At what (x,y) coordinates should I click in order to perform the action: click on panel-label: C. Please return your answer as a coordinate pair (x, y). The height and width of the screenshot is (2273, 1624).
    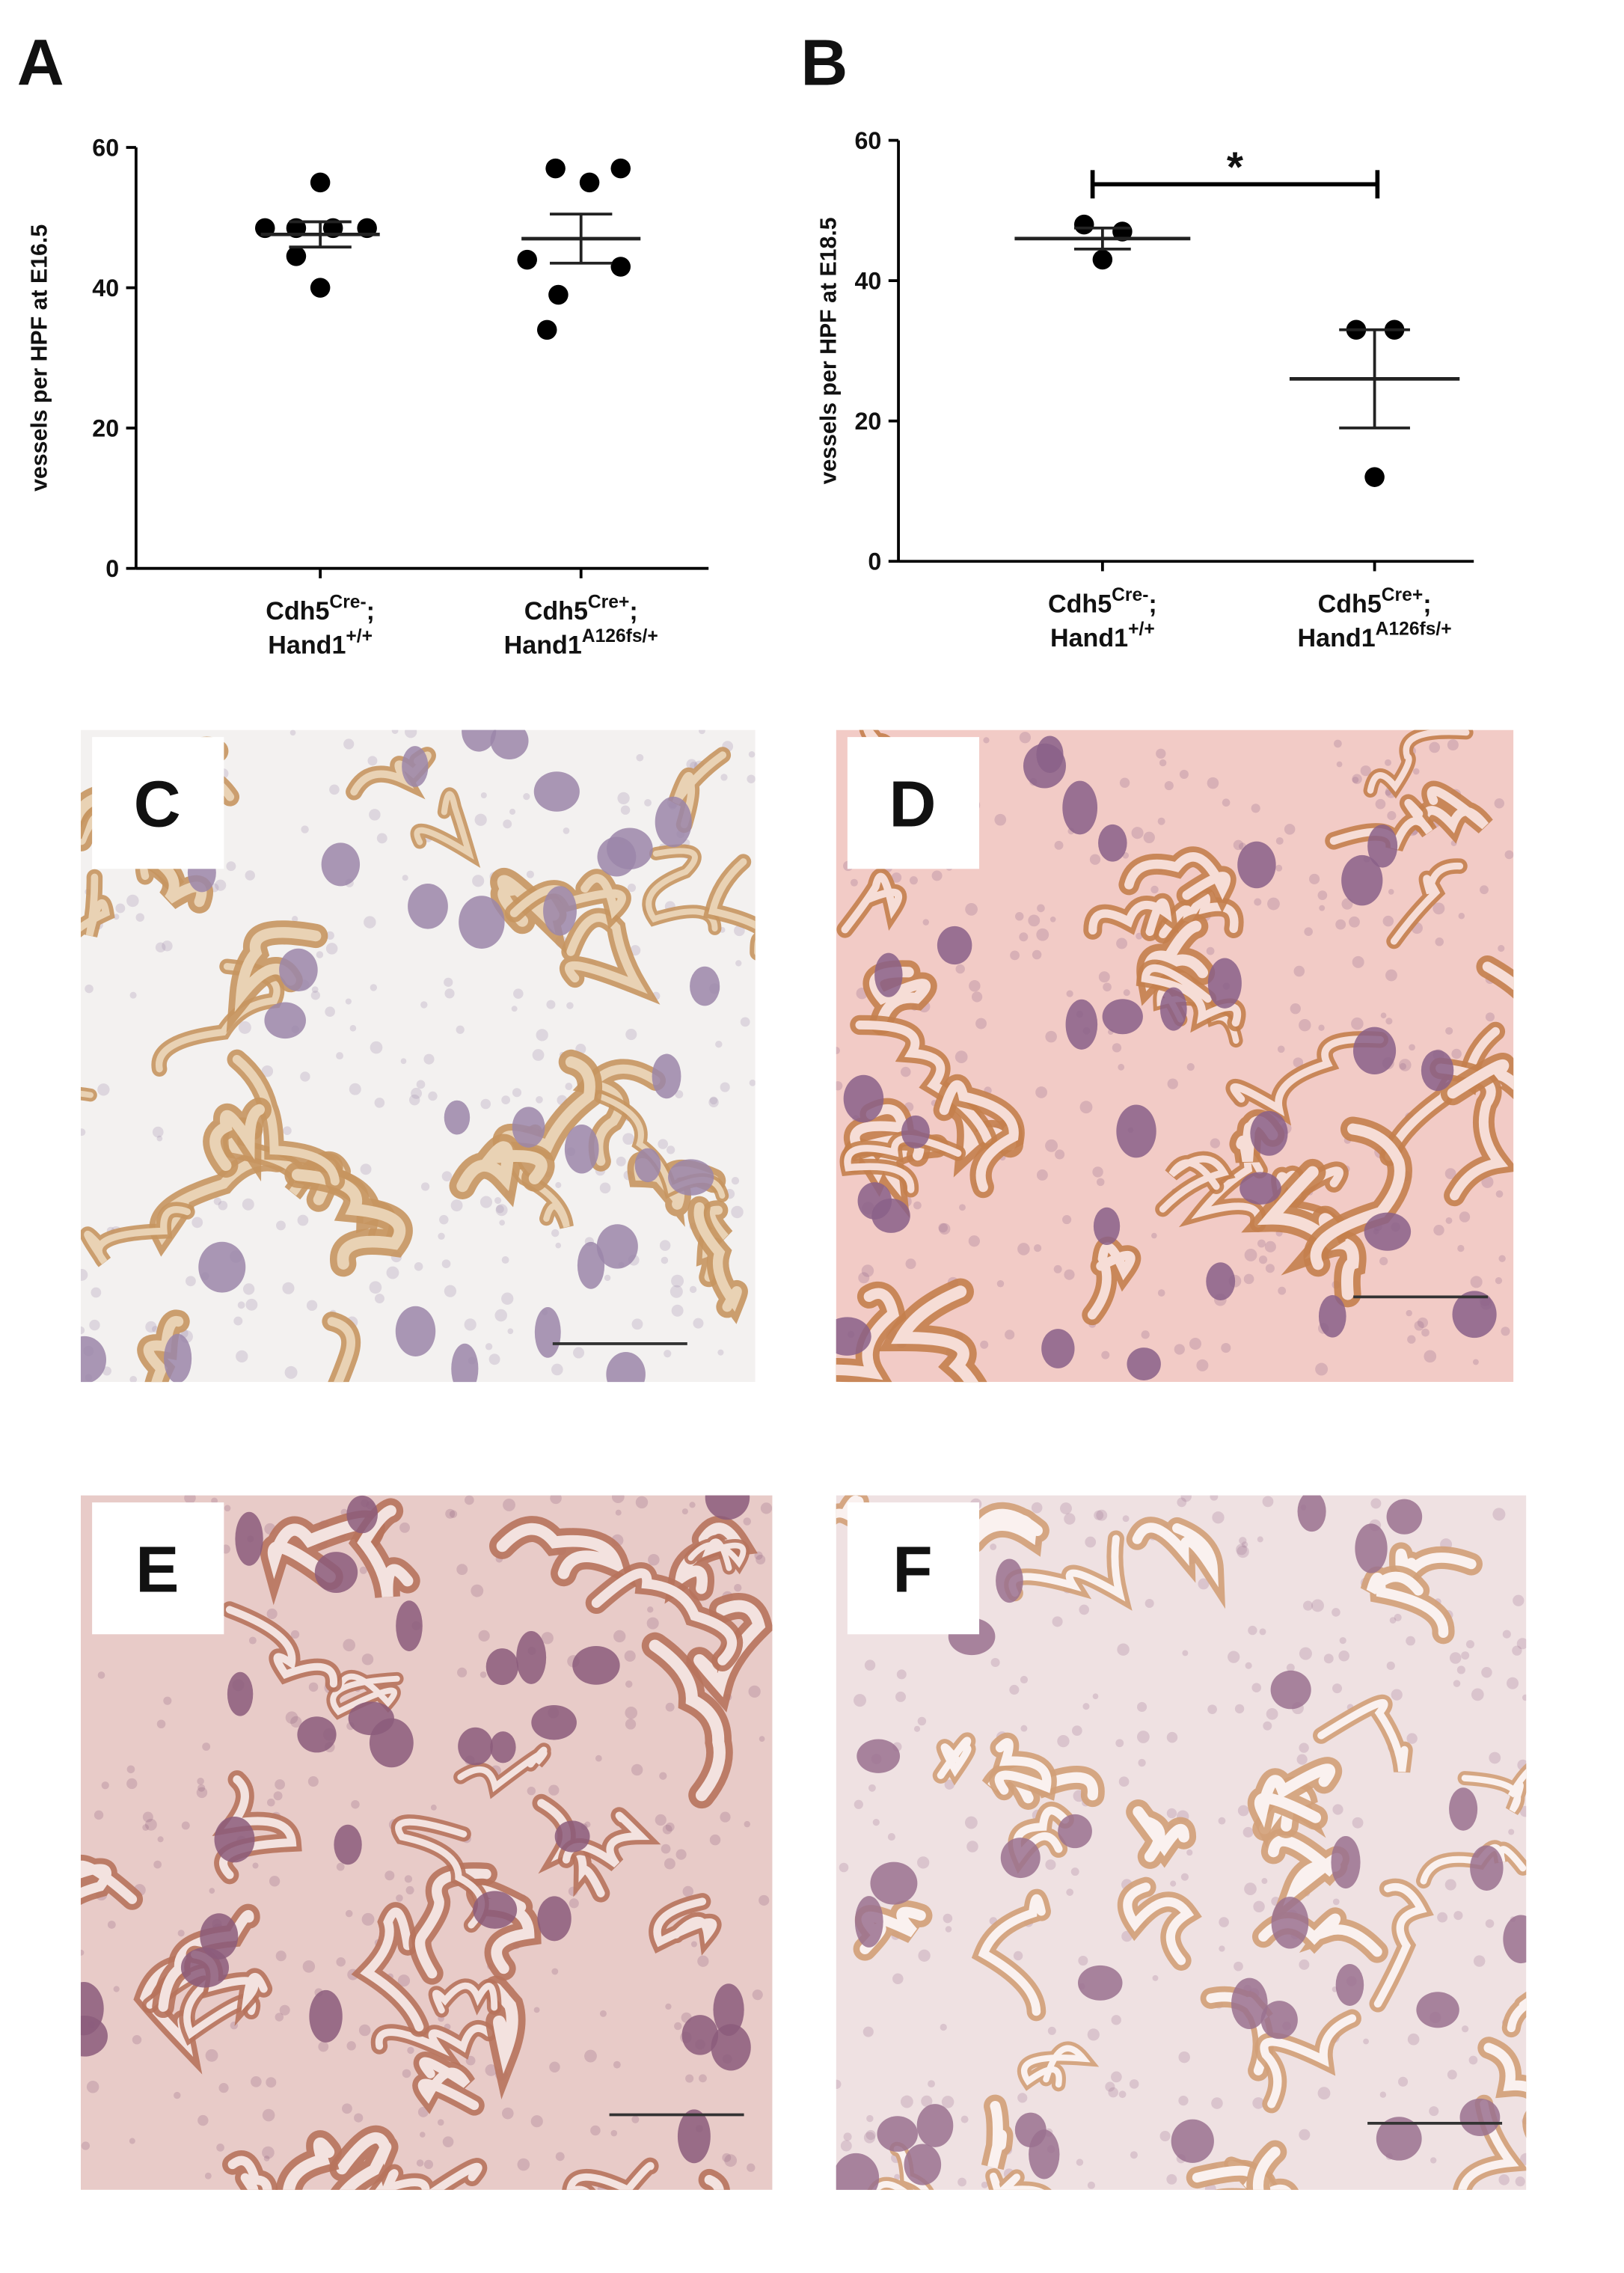
    Looking at the image, I should click on (157, 804).